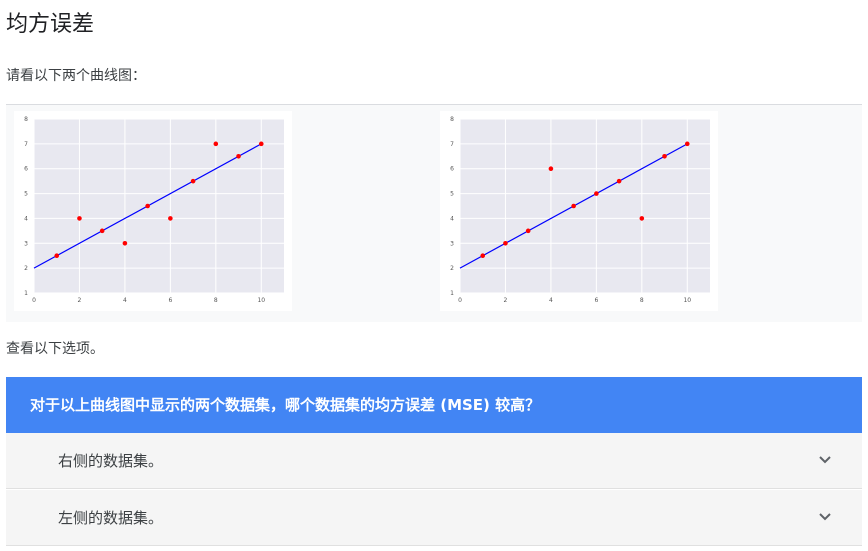 The height and width of the screenshot is (551, 868). Describe the element at coordinates (55, 349) in the screenshot. I see `options-intro: 查看以下选项。` at that location.